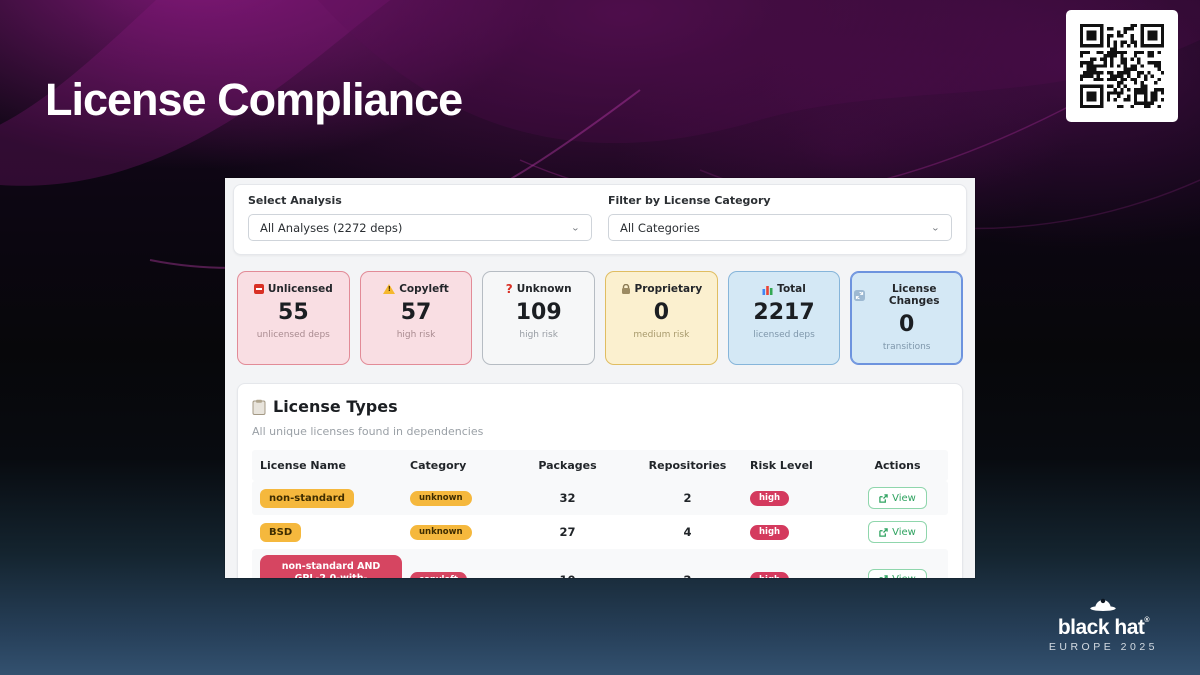 The height and width of the screenshot is (675, 1200). Describe the element at coordinates (687, 532) in the screenshot. I see `repositories-count: 4` at that location.